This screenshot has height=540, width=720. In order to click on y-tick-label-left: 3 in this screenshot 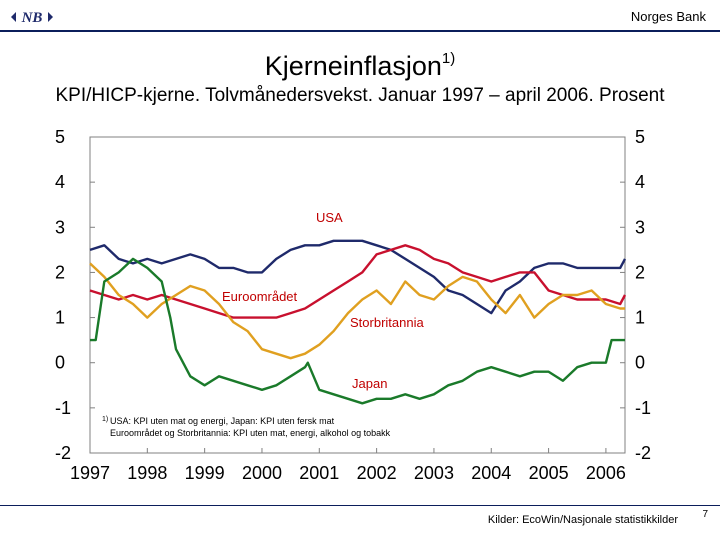, I will do `click(60, 227)`.